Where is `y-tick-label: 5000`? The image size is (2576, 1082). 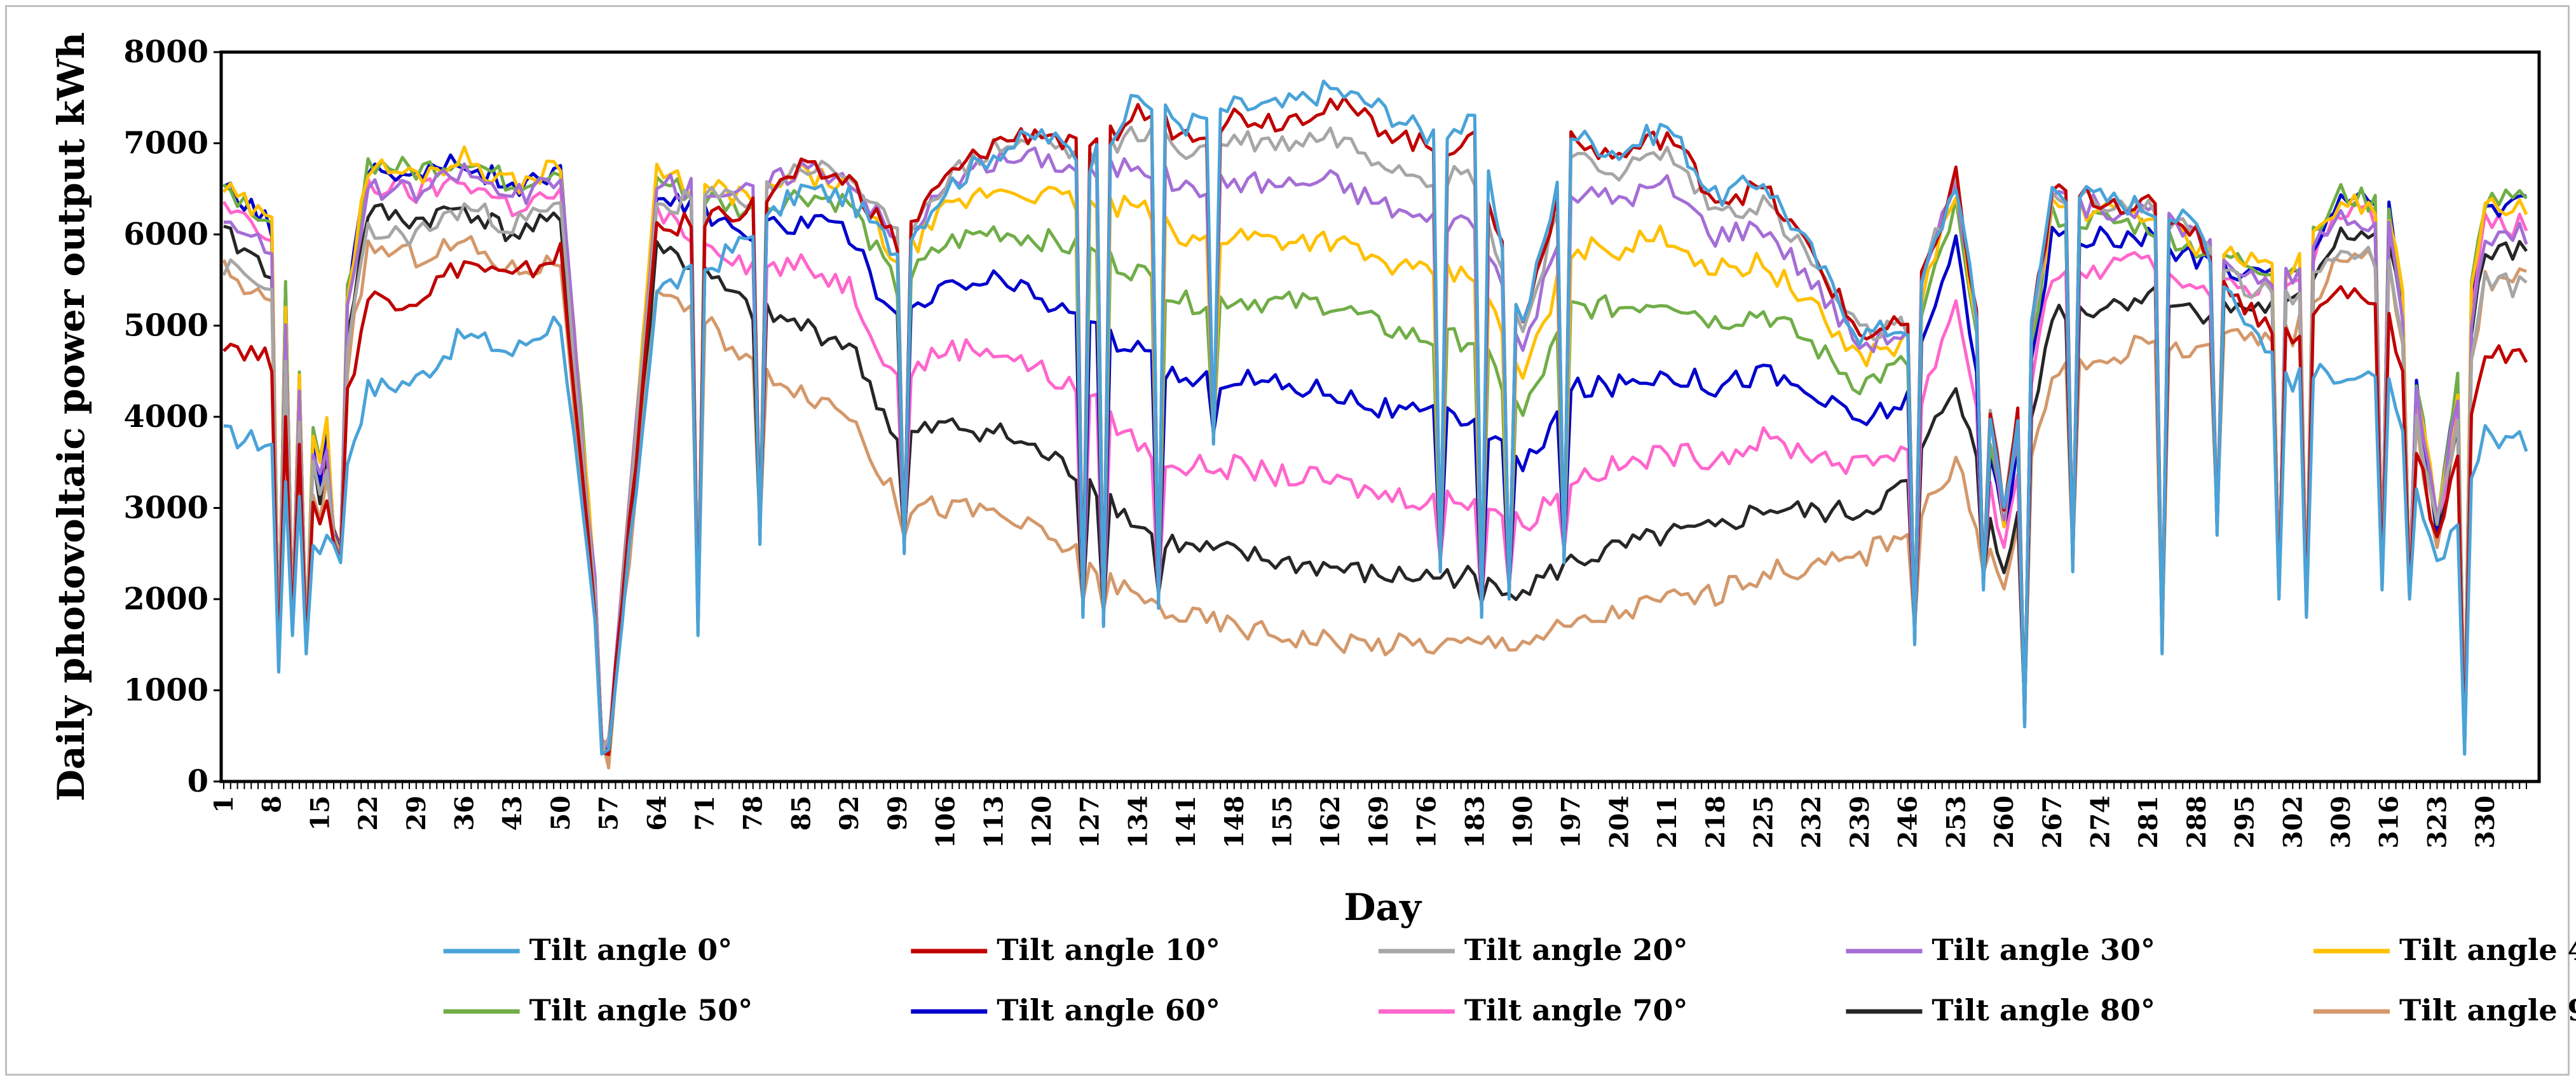 y-tick-label: 5000 is located at coordinates (165, 326).